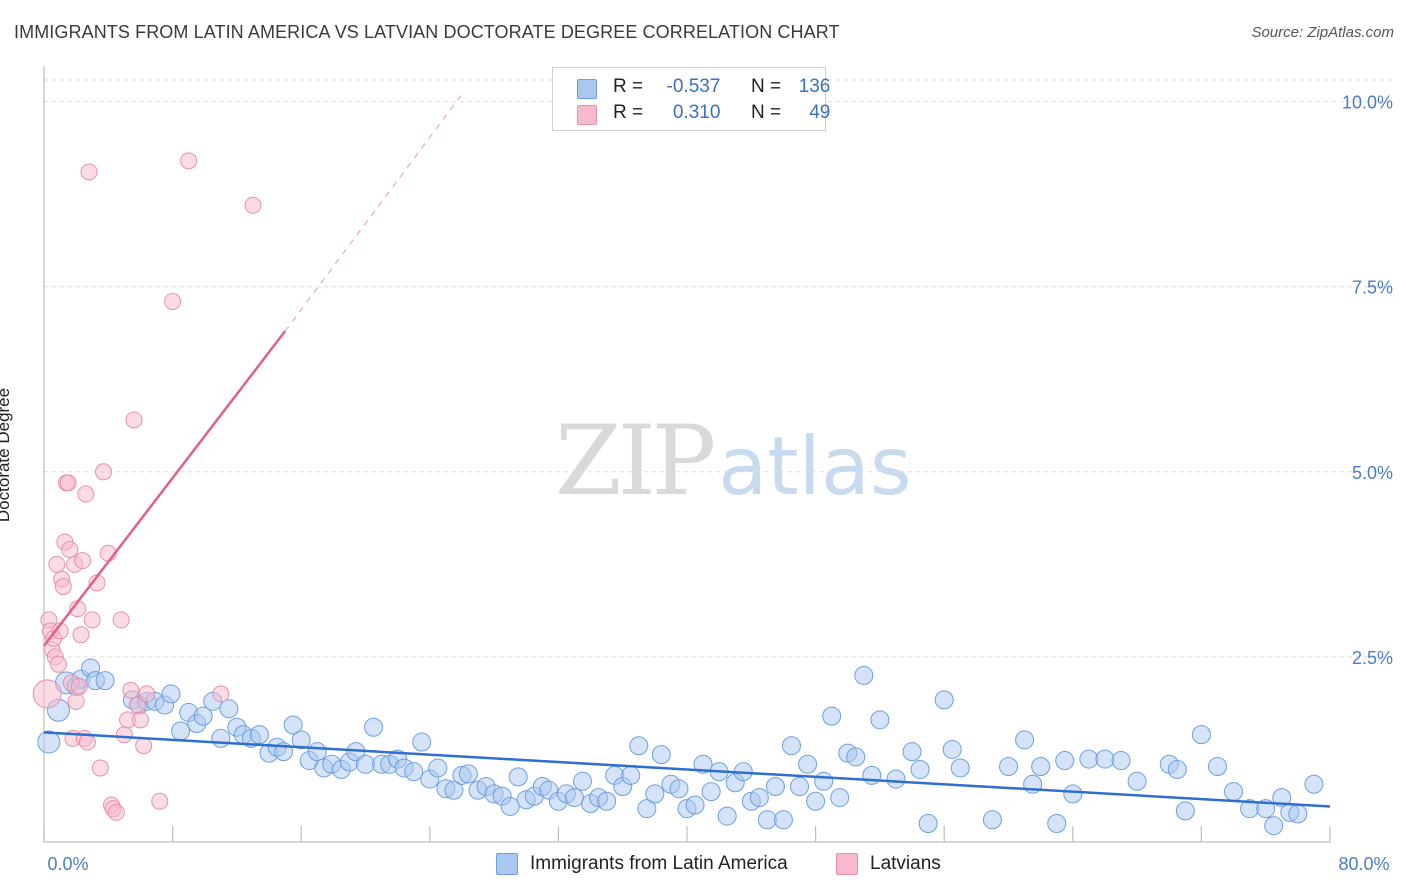  What do you see at coordinates (687, 769) in the screenshot?
I see `trend-line-immigrants` at bounding box center [687, 769].